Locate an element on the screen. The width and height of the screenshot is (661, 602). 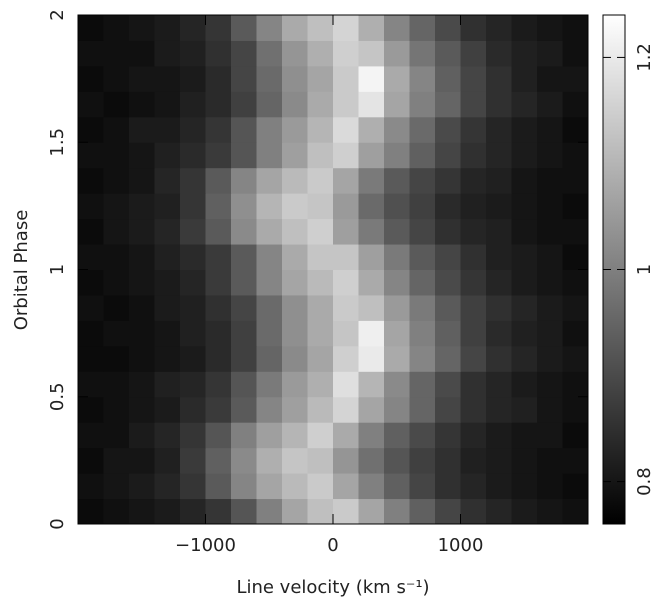
y-tick-label: 2 is located at coordinates (57, 14).